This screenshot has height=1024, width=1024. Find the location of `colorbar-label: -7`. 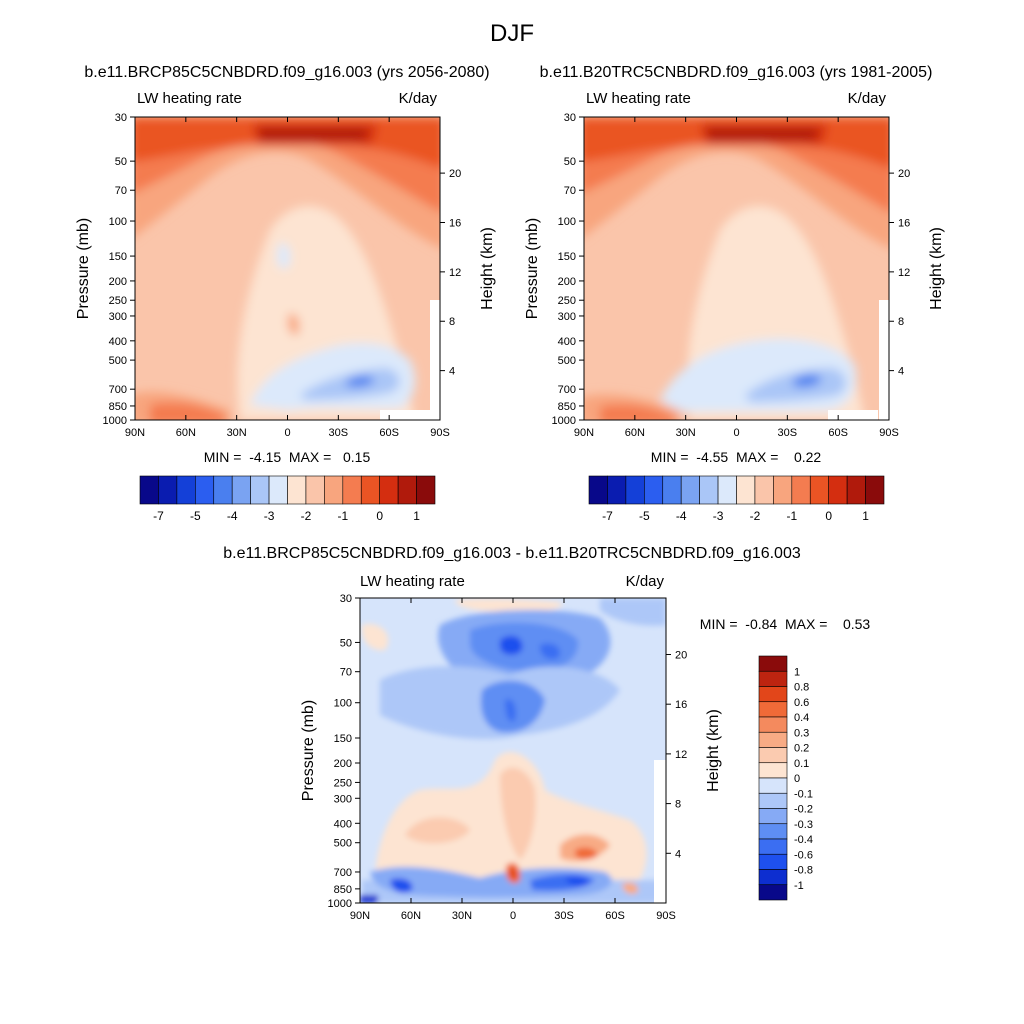

colorbar-label: -7 is located at coordinates (158, 516).